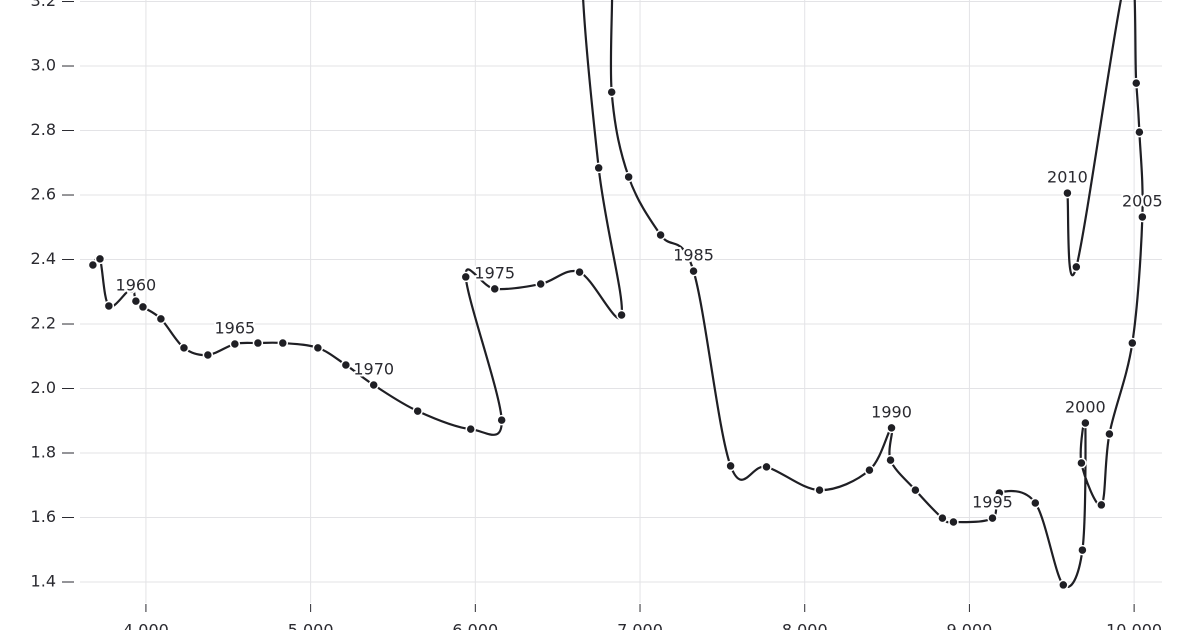 Image resolution: width=1200 pixels, height=630 pixels. What do you see at coordinates (311, 625) in the screenshot?
I see `x-tick-label: 5,000` at bounding box center [311, 625].